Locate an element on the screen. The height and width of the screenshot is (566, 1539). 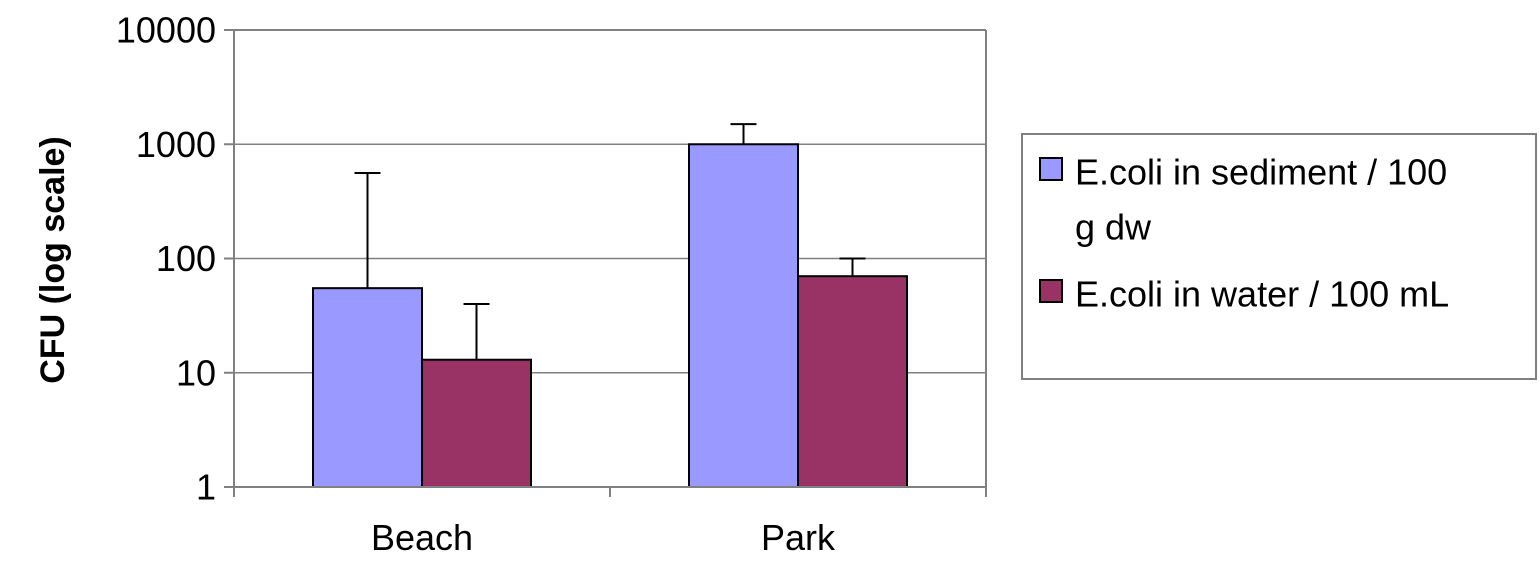
y-tick-label: 1 is located at coordinates (206, 487).